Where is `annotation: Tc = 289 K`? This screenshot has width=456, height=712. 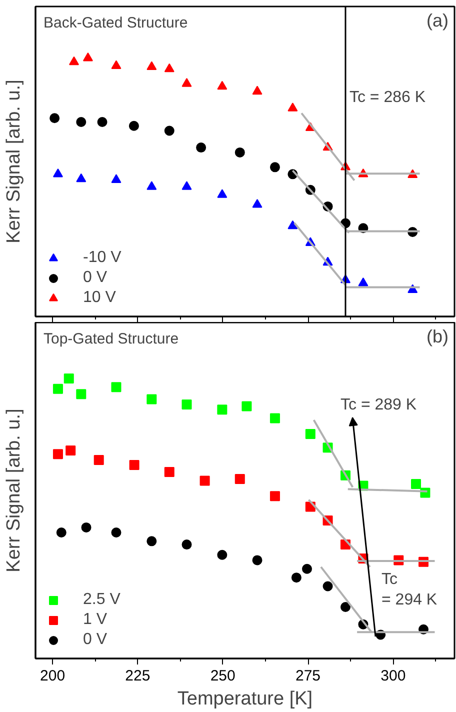 annotation: Tc = 289 K is located at coordinates (378, 405).